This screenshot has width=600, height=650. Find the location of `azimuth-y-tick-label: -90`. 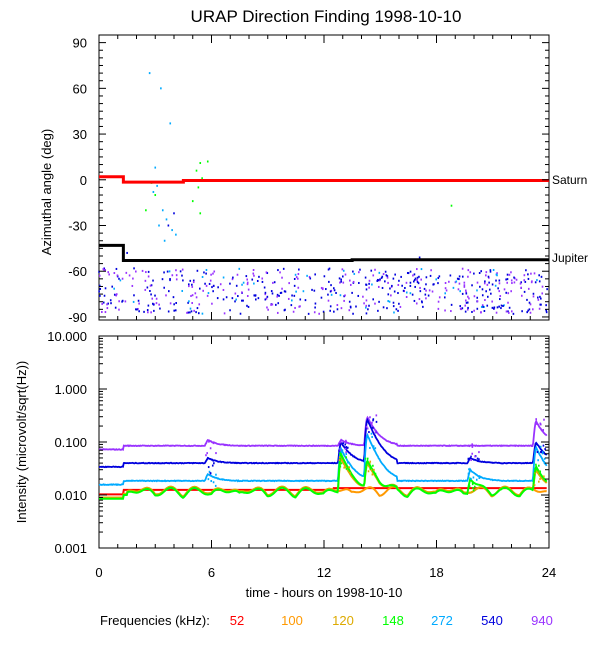

azimuth-y-tick-label: -90 is located at coordinates (77, 317).